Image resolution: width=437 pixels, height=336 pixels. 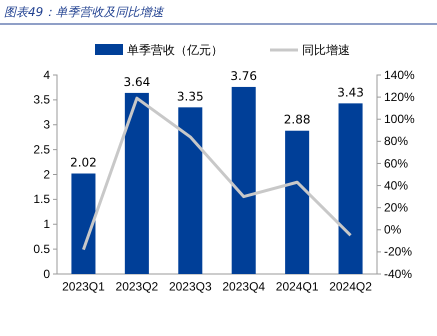 What do you see at coordinates (400, 75) in the screenshot?
I see `y2-tick-label: 140%` at bounding box center [400, 75].